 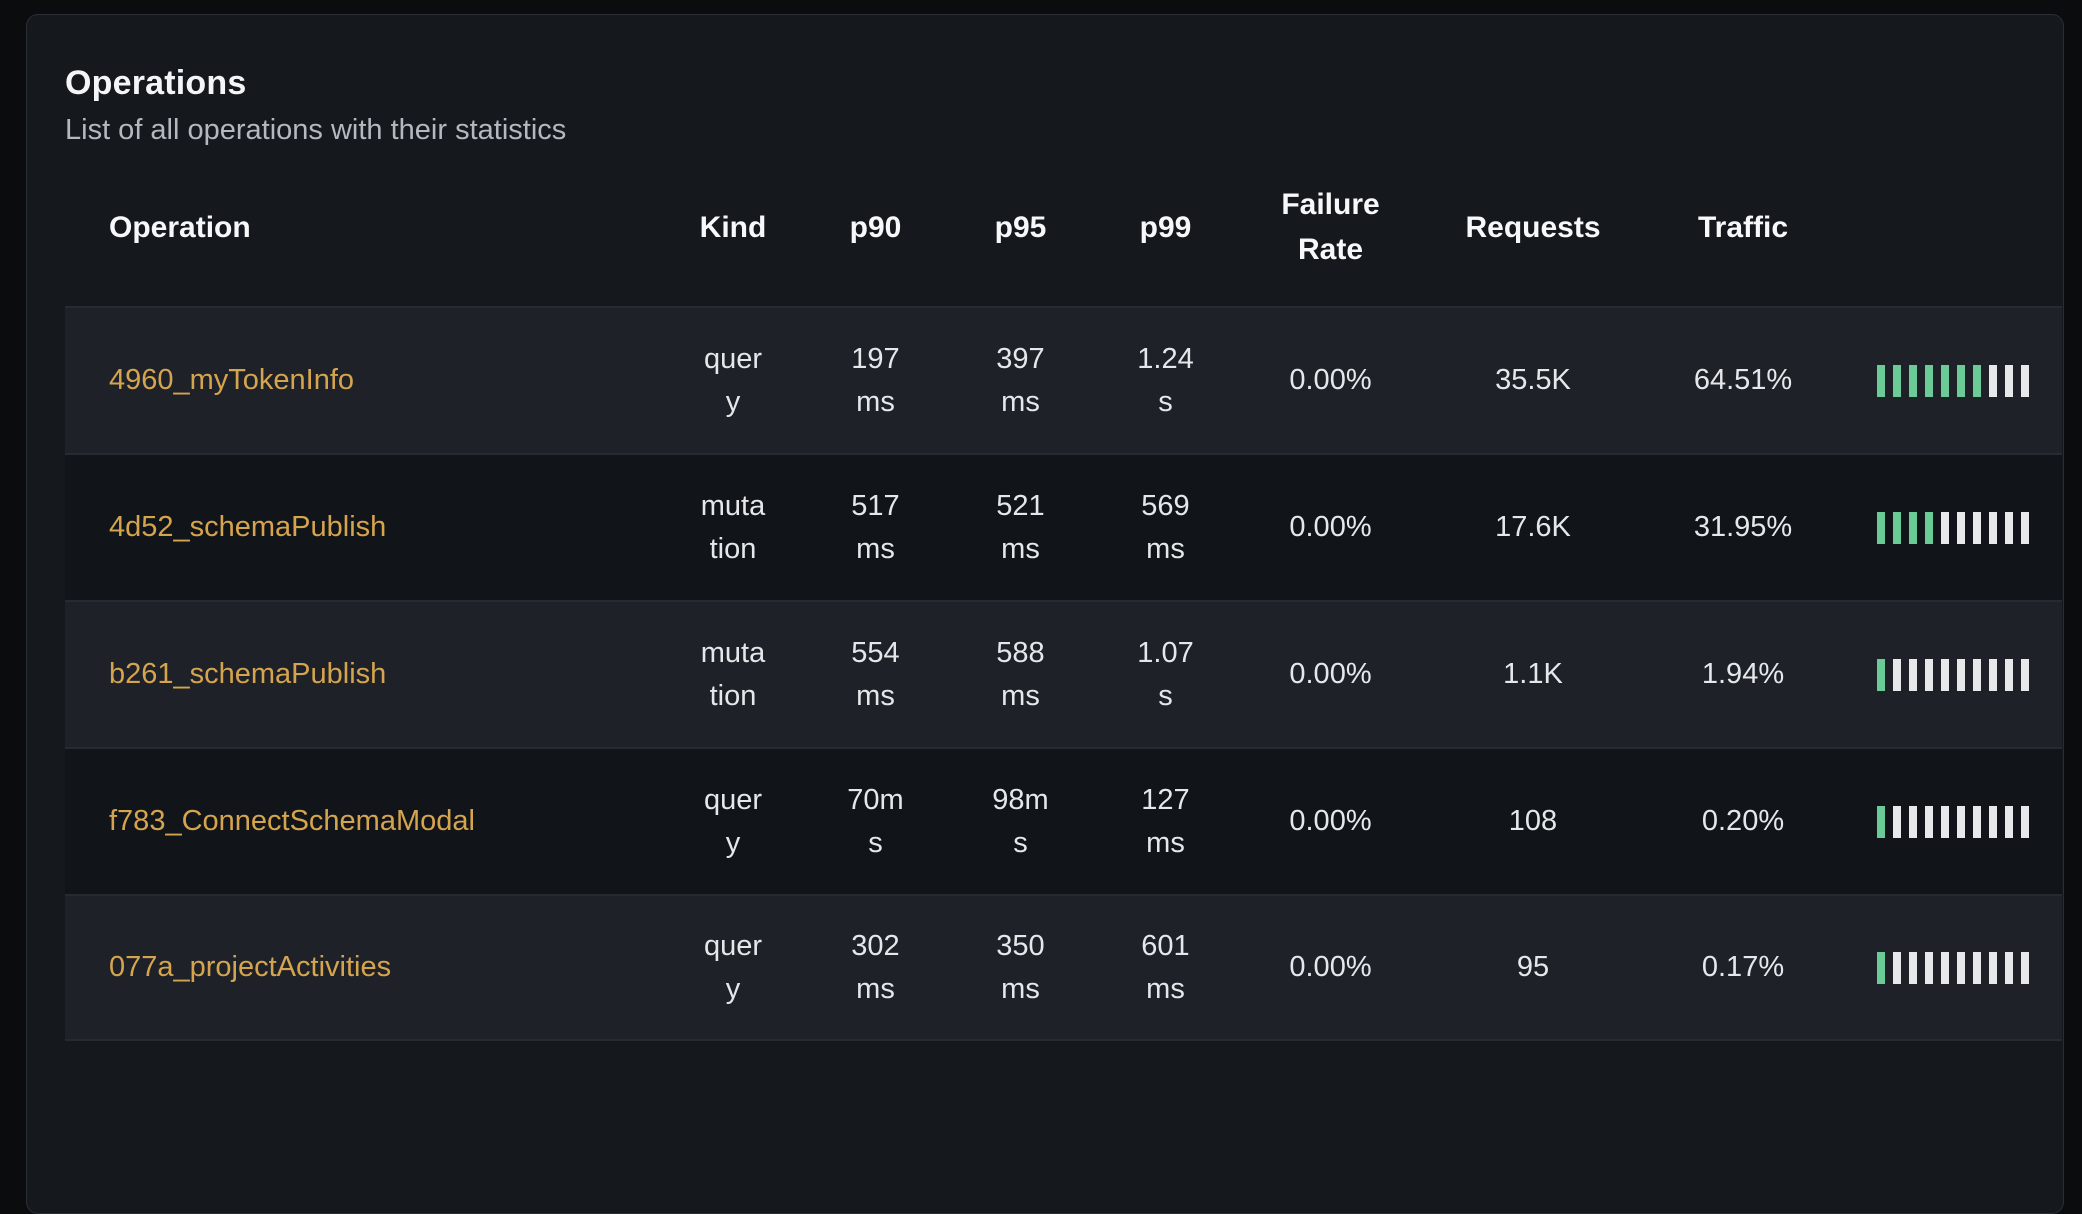 I want to click on requests-value: 35.5K, so click(x=1533, y=380).